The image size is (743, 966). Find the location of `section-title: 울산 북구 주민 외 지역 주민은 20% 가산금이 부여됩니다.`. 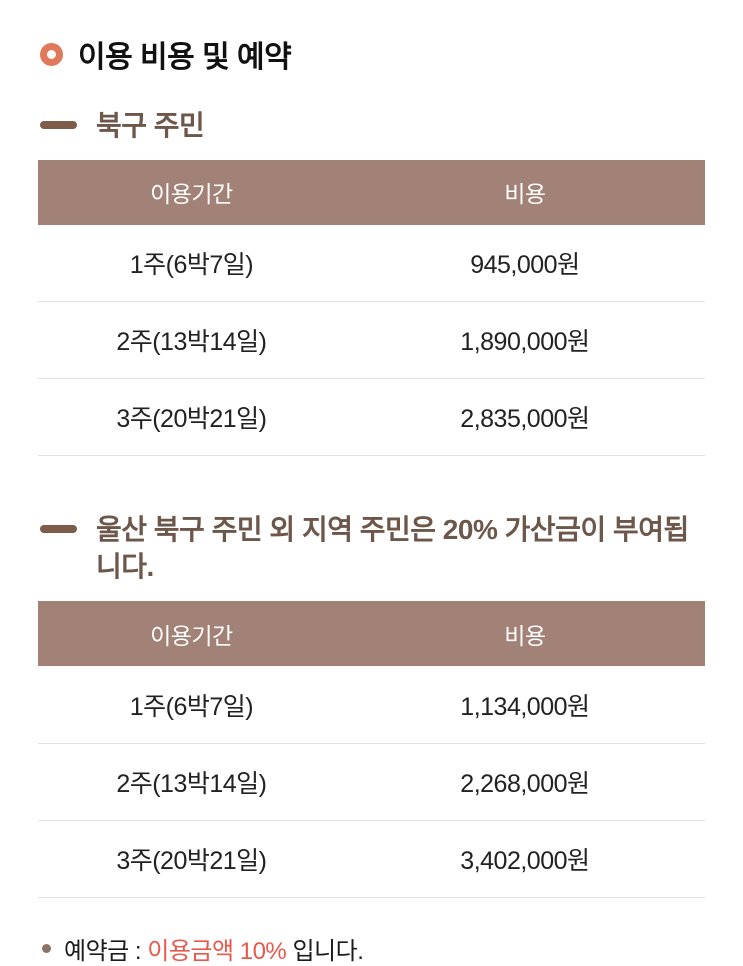

section-title: 울산 북구 주민 외 지역 주민은 20% 가산금이 부여됩니다. is located at coordinates (392, 548).